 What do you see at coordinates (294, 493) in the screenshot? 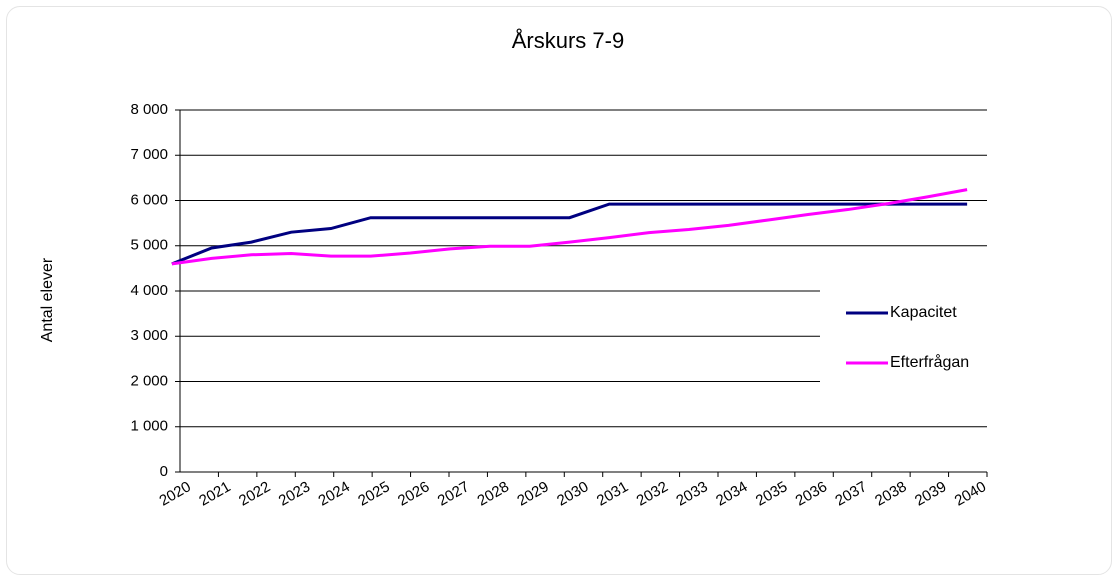
I see `x-tick-label: 2023` at bounding box center [294, 493].